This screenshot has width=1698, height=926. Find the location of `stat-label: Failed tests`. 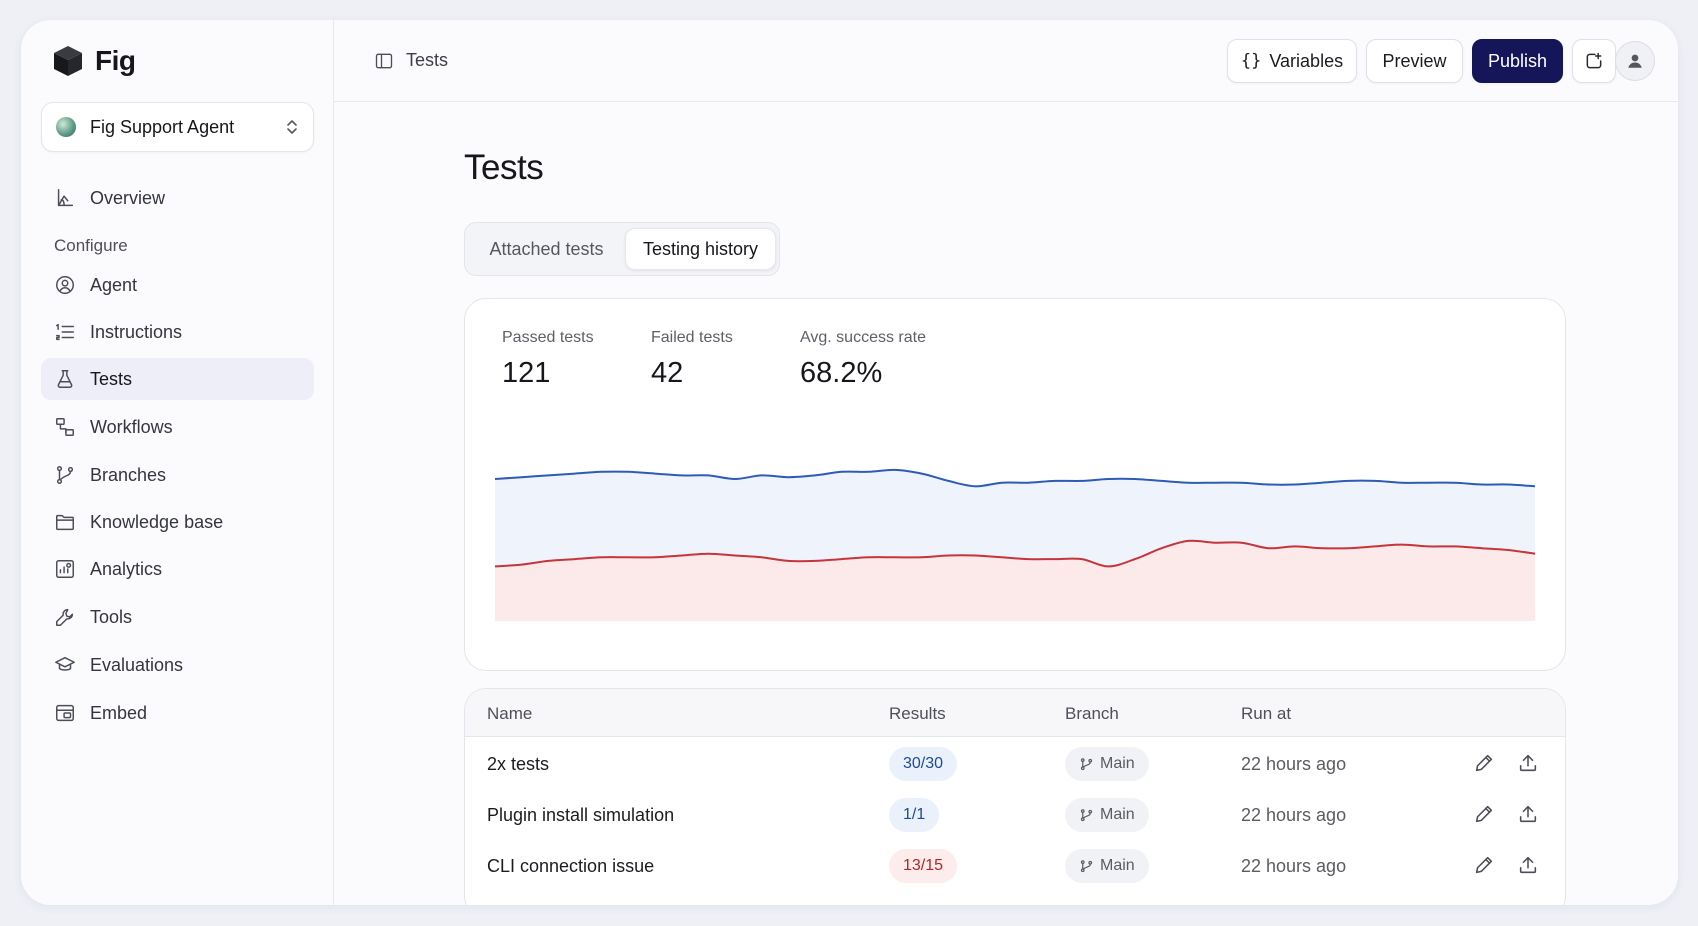

stat-label: Failed tests is located at coordinates (692, 337).